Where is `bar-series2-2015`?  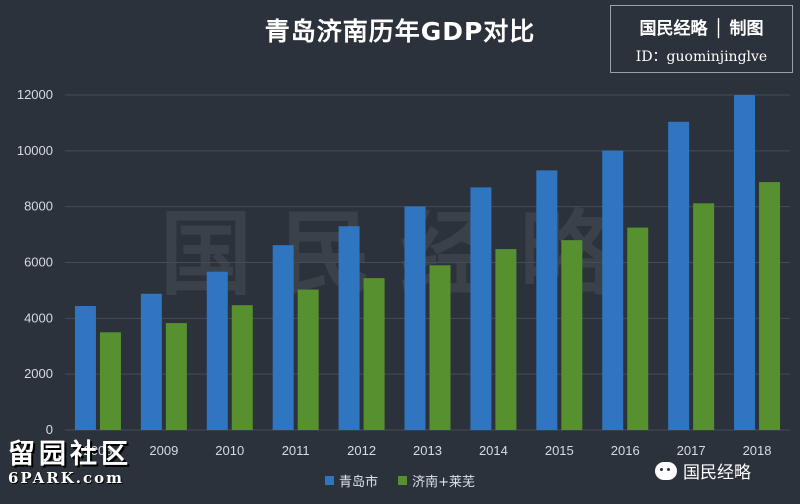 bar-series2-2015 is located at coordinates (572, 335).